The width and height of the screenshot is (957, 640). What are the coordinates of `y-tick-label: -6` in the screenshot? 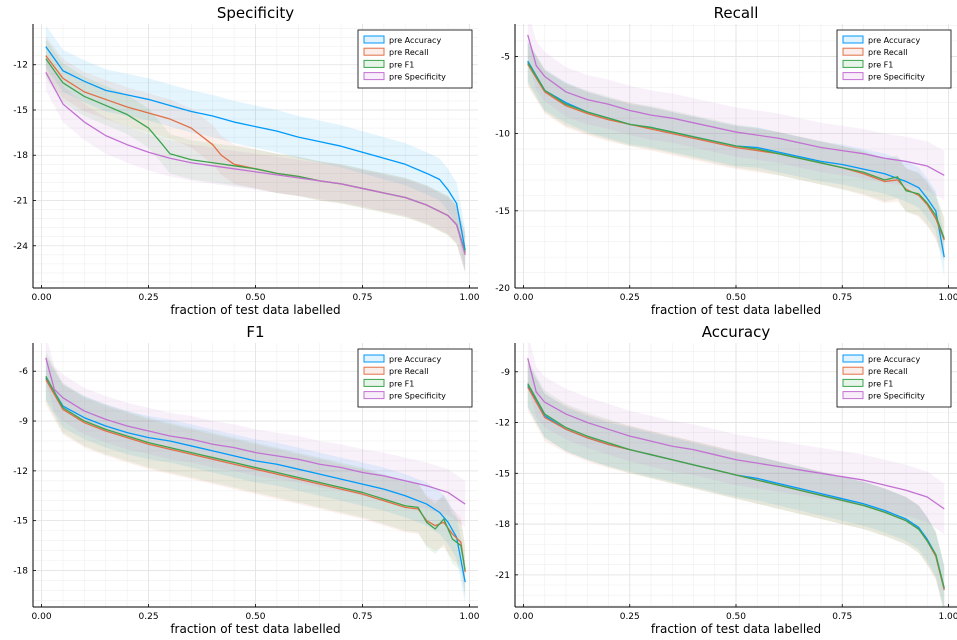 It's located at (23, 372).